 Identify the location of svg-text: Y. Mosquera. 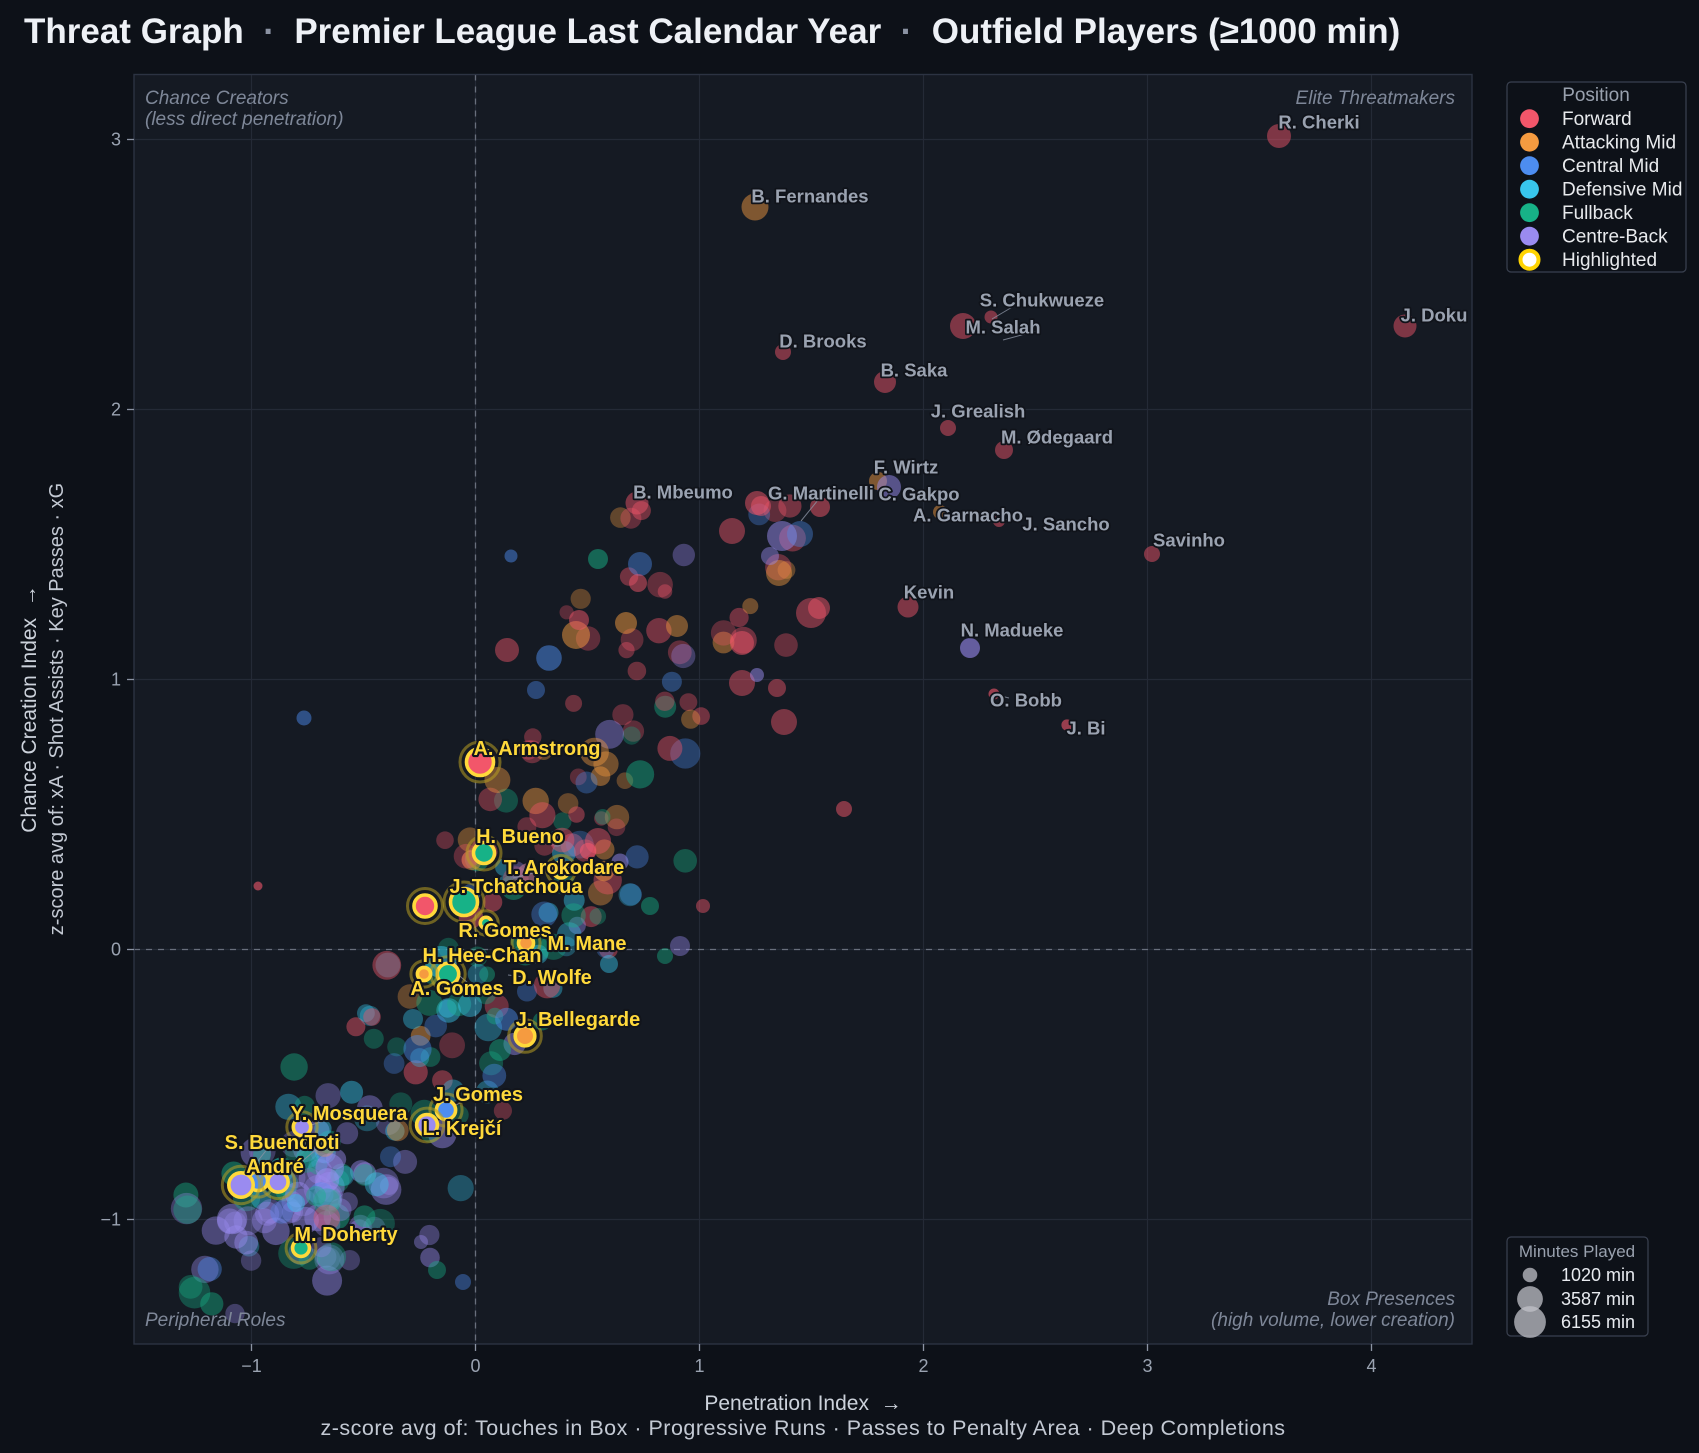
(350, 1114).